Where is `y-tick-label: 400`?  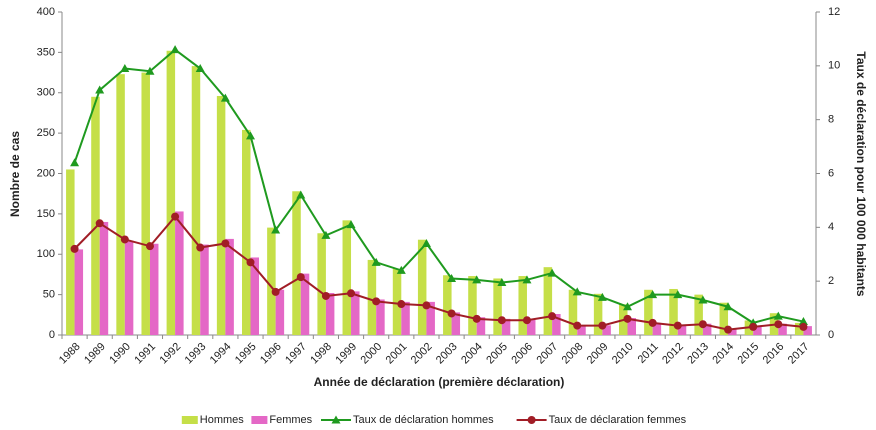 y-tick-label: 400 is located at coordinates (46, 12).